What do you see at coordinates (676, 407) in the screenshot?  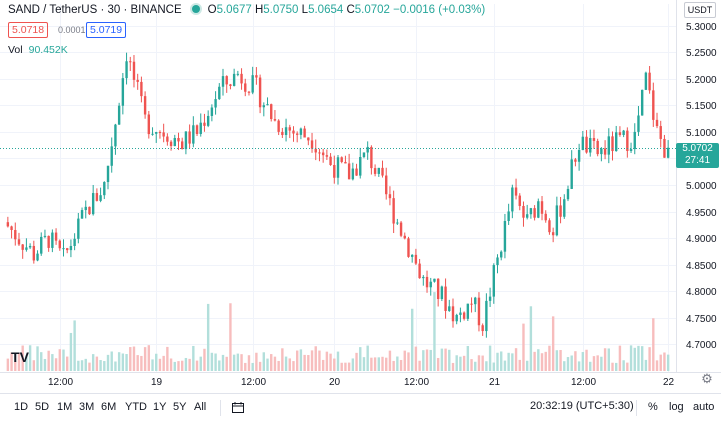 I see `log-scale-toggle: log` at bounding box center [676, 407].